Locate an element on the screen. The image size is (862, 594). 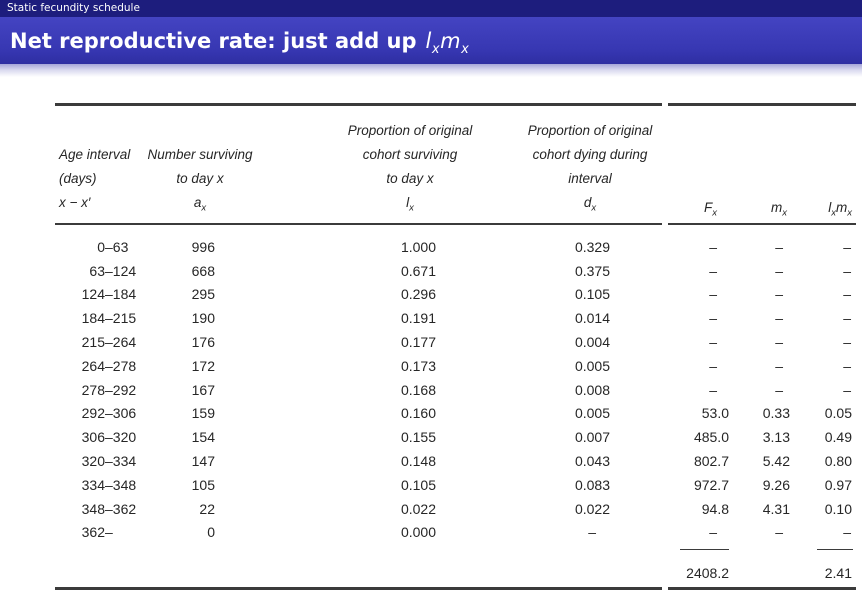
cell-dx: 0.014 is located at coordinates (592, 318).